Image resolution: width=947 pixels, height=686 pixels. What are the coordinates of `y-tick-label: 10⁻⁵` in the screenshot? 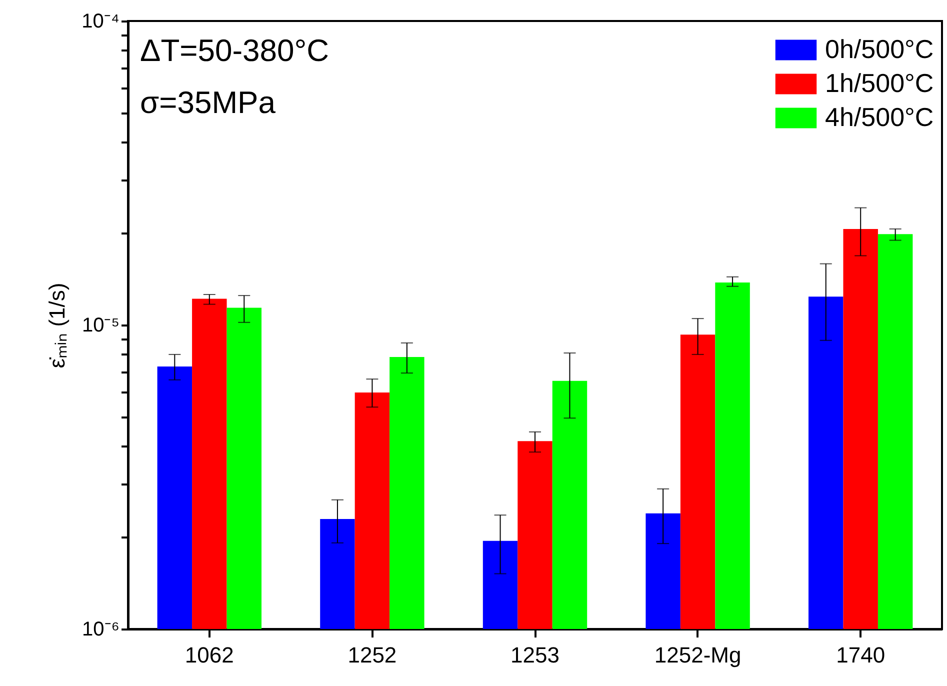 It's located at (101, 325).